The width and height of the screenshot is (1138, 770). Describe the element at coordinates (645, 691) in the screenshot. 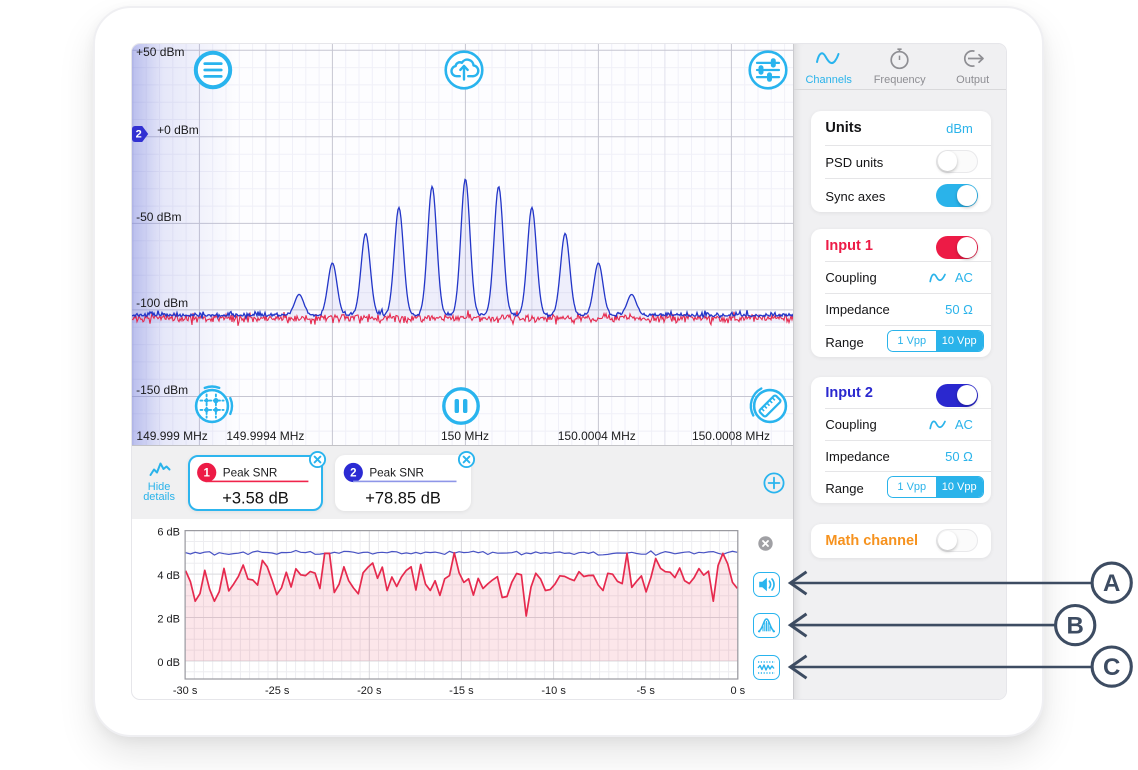

I see `svg-text: -5 s` at that location.